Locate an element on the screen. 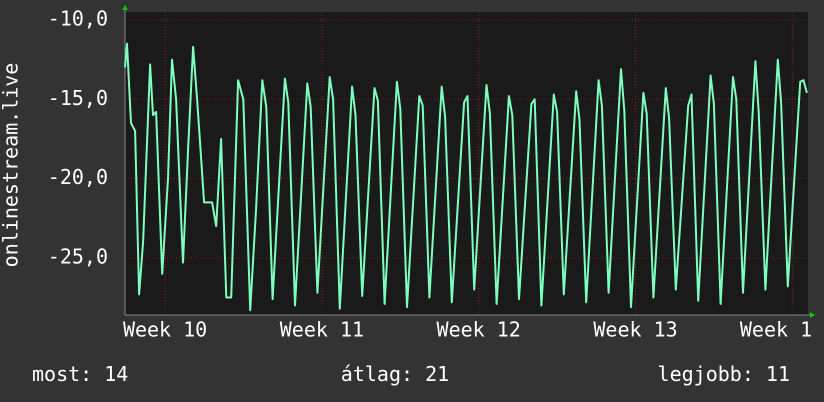 The width and height of the screenshot is (824, 402). stat-value: 14 is located at coordinates (116, 374).